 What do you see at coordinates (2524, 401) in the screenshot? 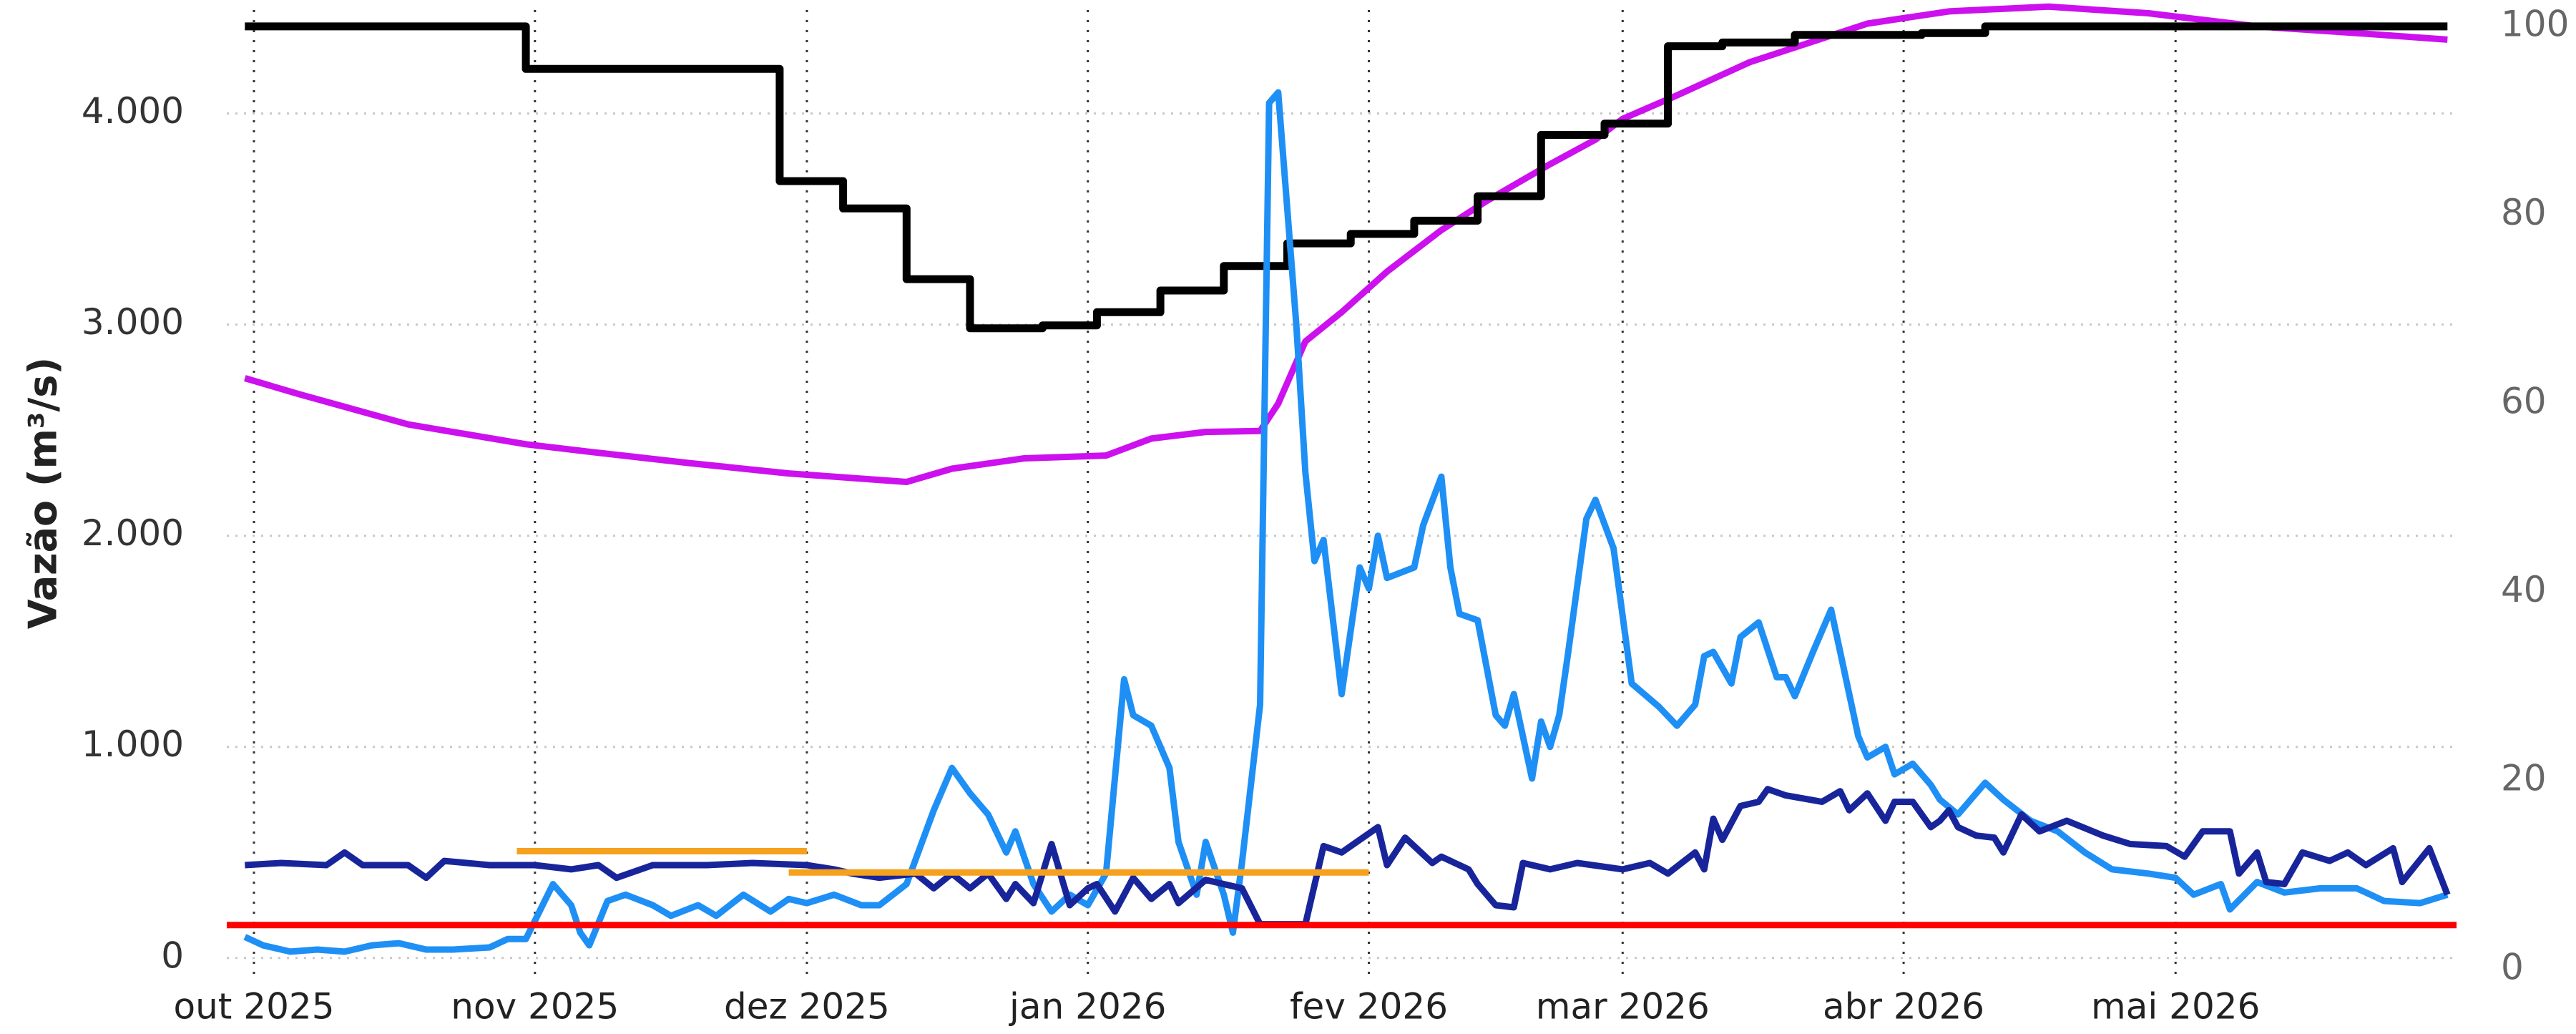
I see `y2-tick-label: 60` at bounding box center [2524, 401].